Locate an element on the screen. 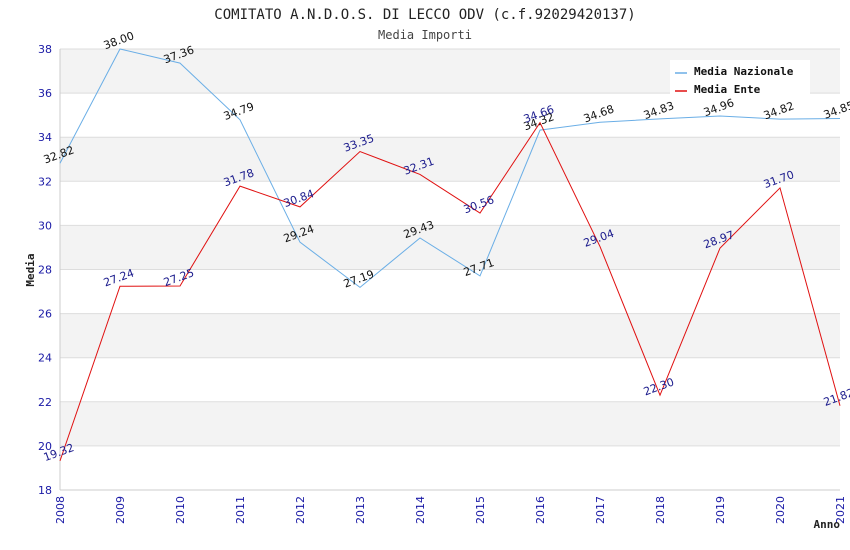 This screenshot has width=850, height=550. y-tick-label: 38 is located at coordinates (45, 49).